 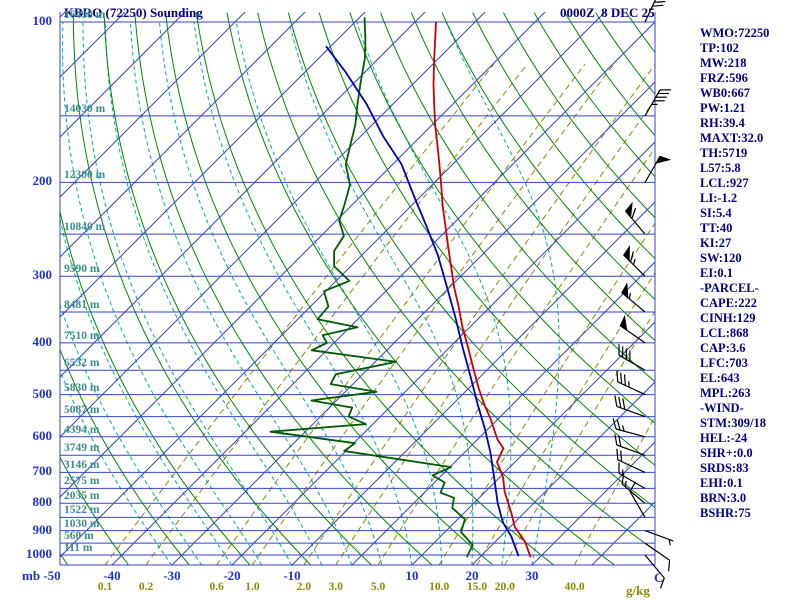 I want to click on pressure-label: 400, so click(x=42, y=341).